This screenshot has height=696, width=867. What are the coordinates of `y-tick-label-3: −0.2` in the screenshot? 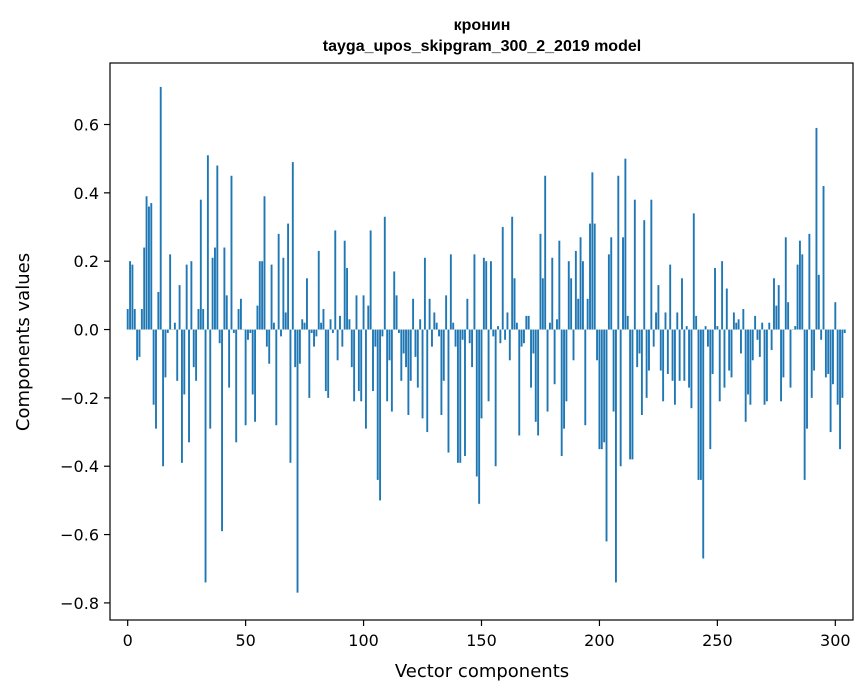 It's located at (79, 398).